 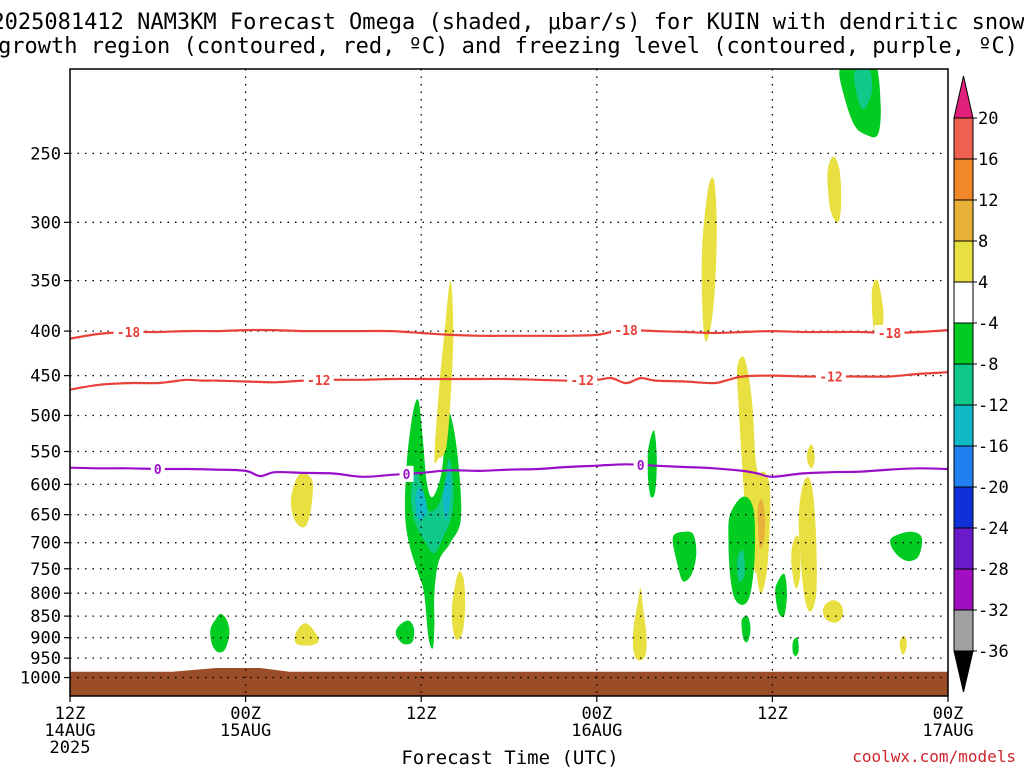 I want to click on y-tick-label-850: 850, so click(x=45, y=617).